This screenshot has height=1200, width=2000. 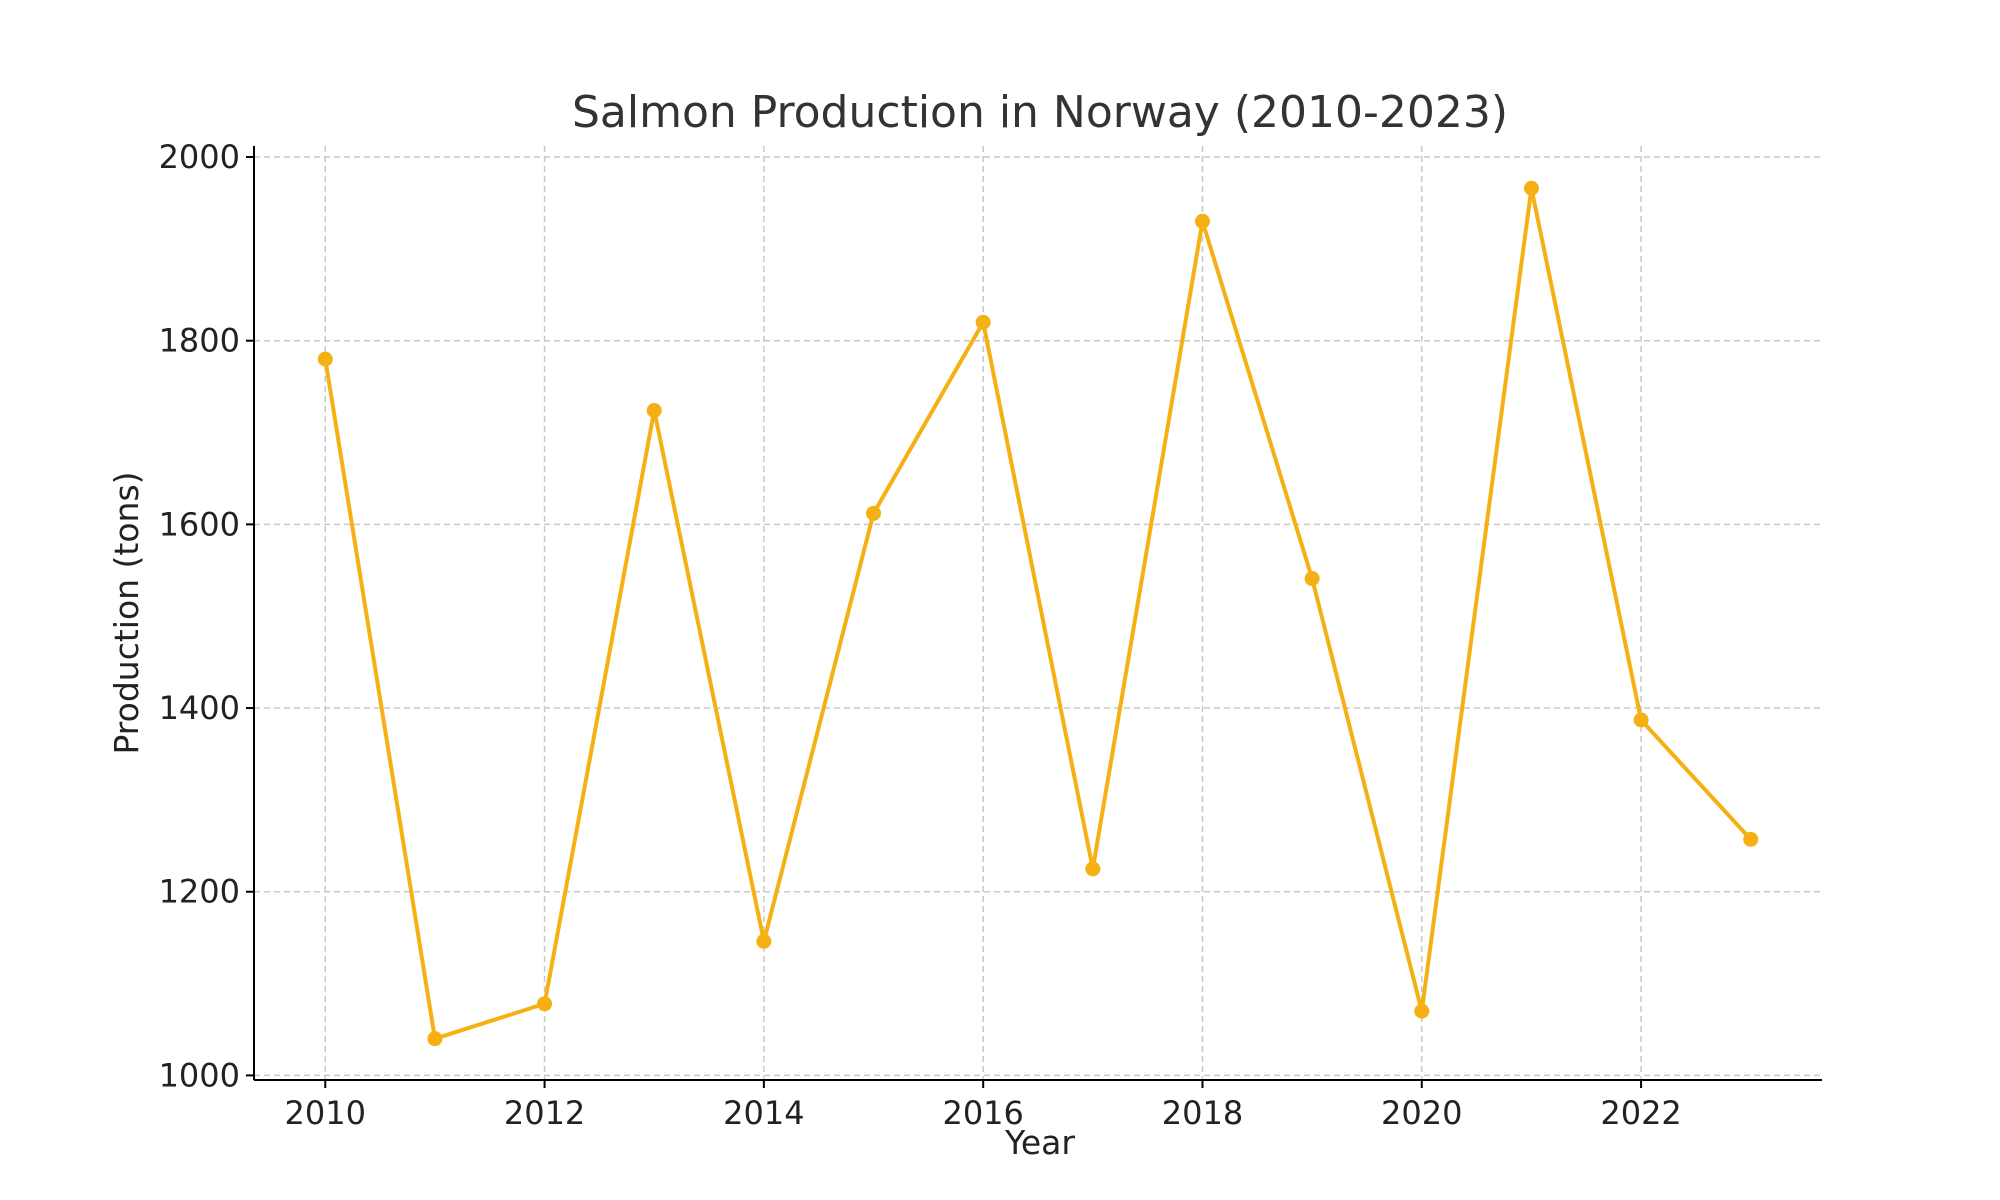 I want to click on y-tick-label: 1000, so click(x=199, y=1075).